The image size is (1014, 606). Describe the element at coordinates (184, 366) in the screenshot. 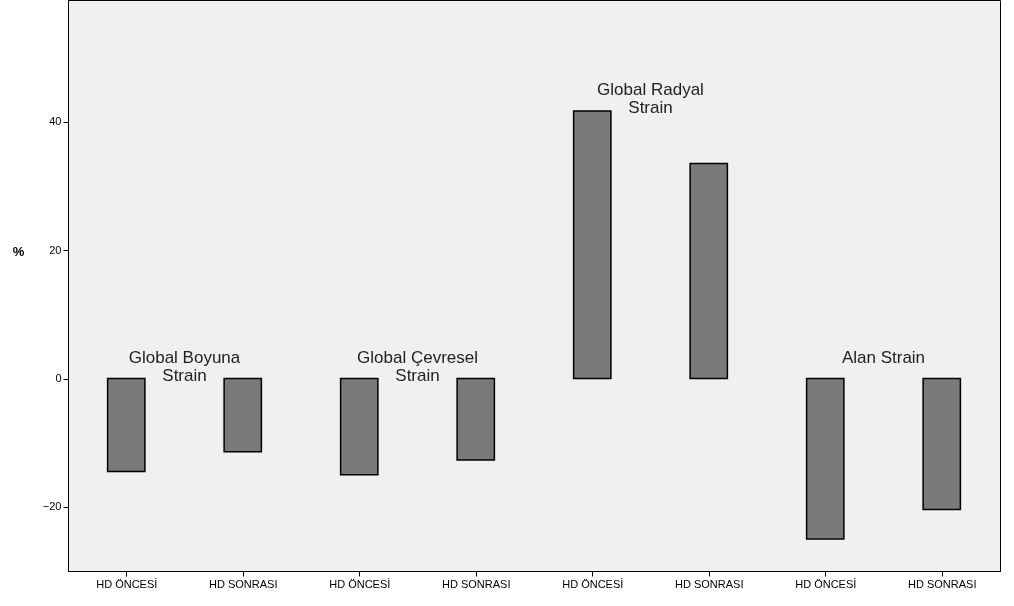

I see `annotation: Global Boyuna Strain` at that location.